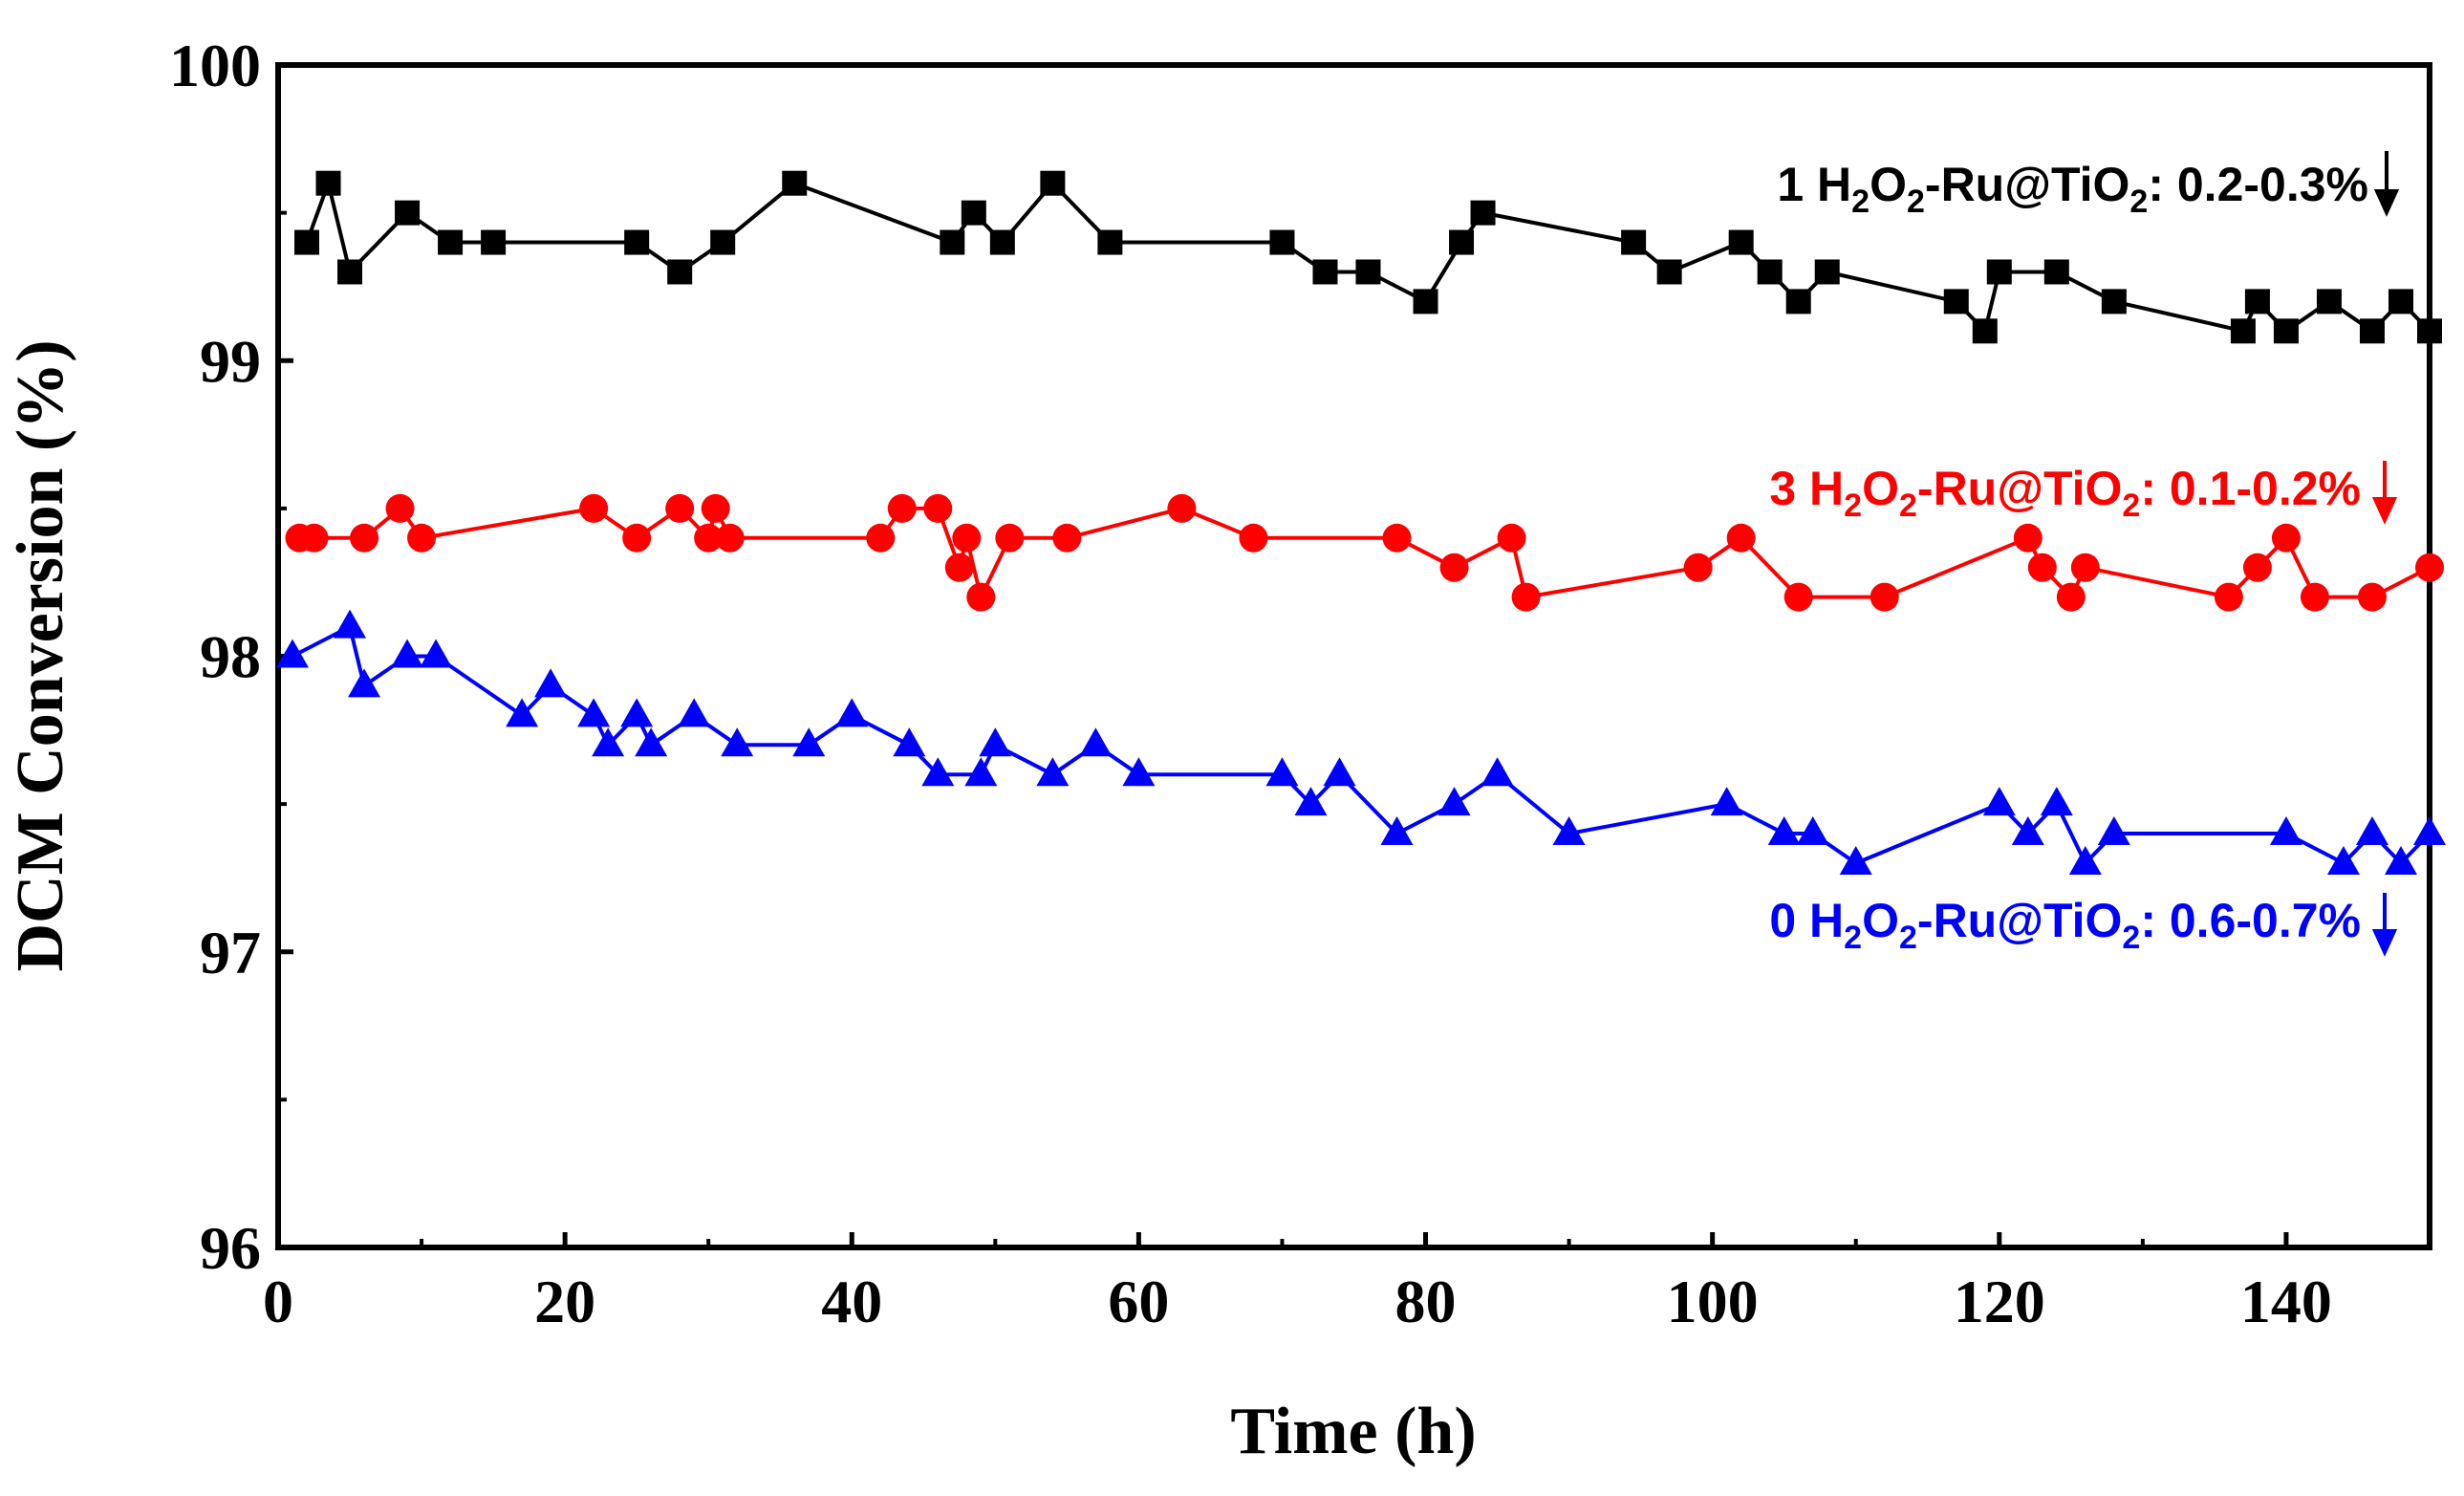 The height and width of the screenshot is (1496, 2464). What do you see at coordinates (2020, 489) in the screenshot?
I see `annotation-3-mid2: -Ru@TiO` at bounding box center [2020, 489].